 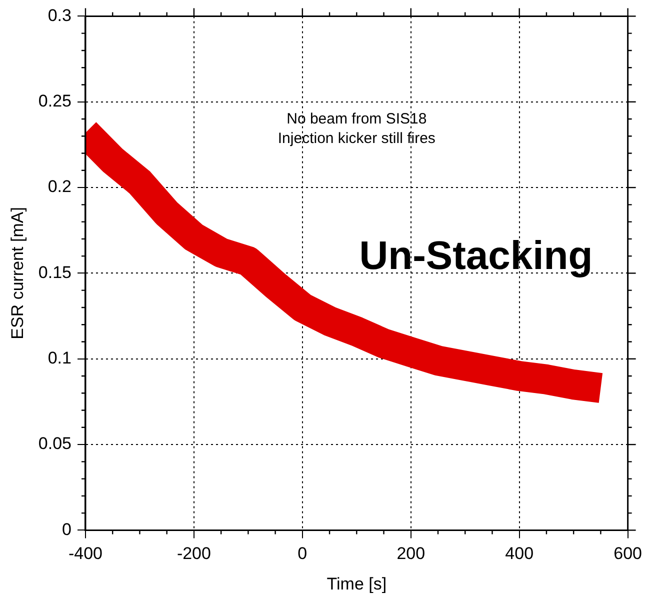 What do you see at coordinates (519, 554) in the screenshot?
I see `x-tick-label: 400` at bounding box center [519, 554].